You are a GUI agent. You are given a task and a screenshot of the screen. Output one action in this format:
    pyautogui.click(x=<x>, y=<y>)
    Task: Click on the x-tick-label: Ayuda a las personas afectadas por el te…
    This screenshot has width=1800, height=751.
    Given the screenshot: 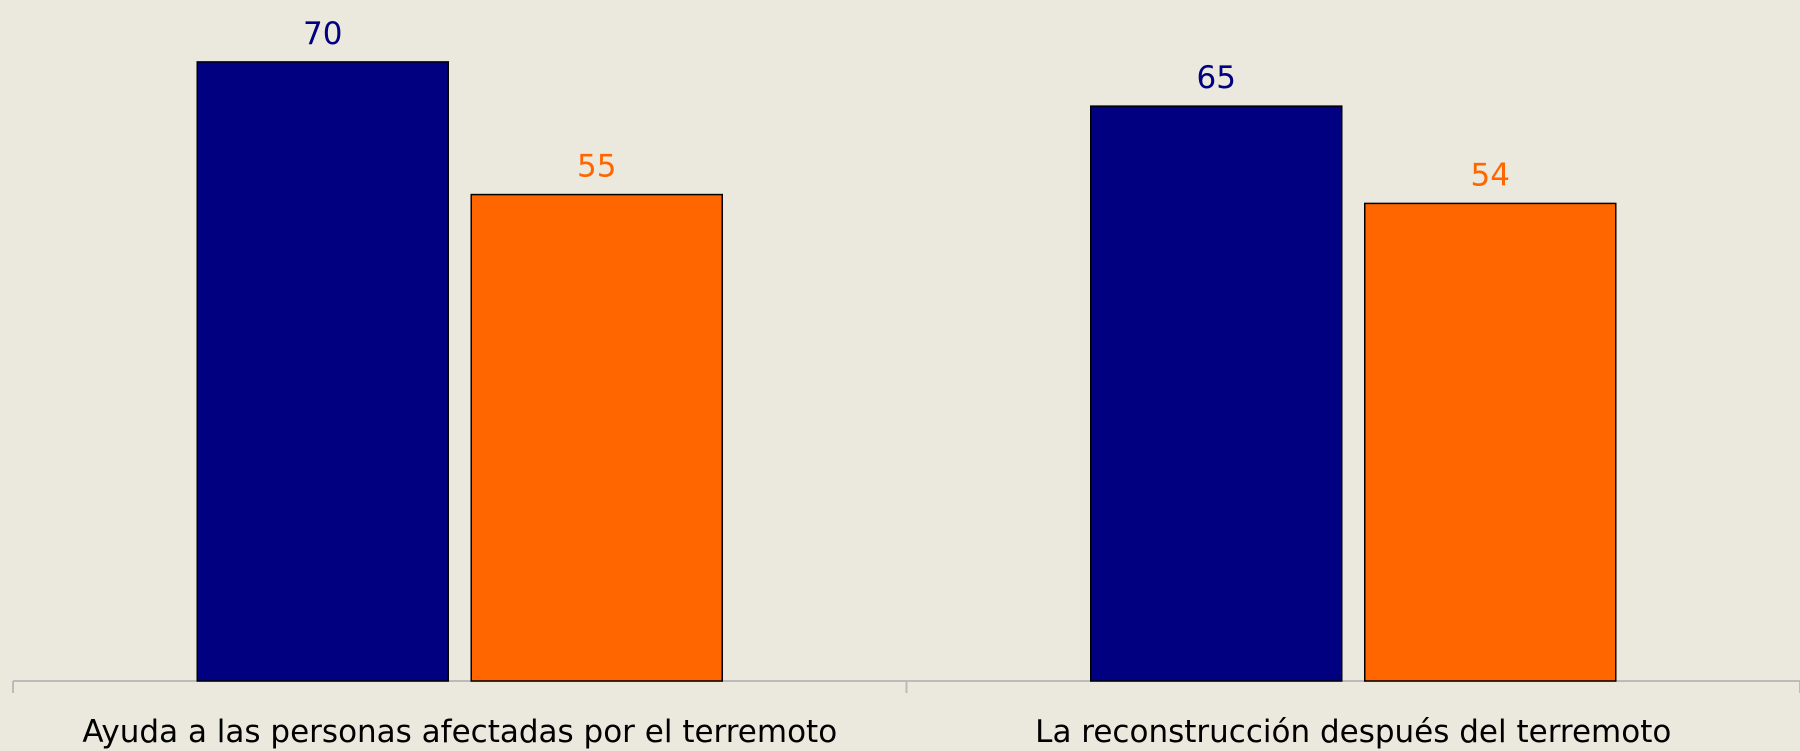 What is the action you would take?
    pyautogui.click(x=459, y=732)
    